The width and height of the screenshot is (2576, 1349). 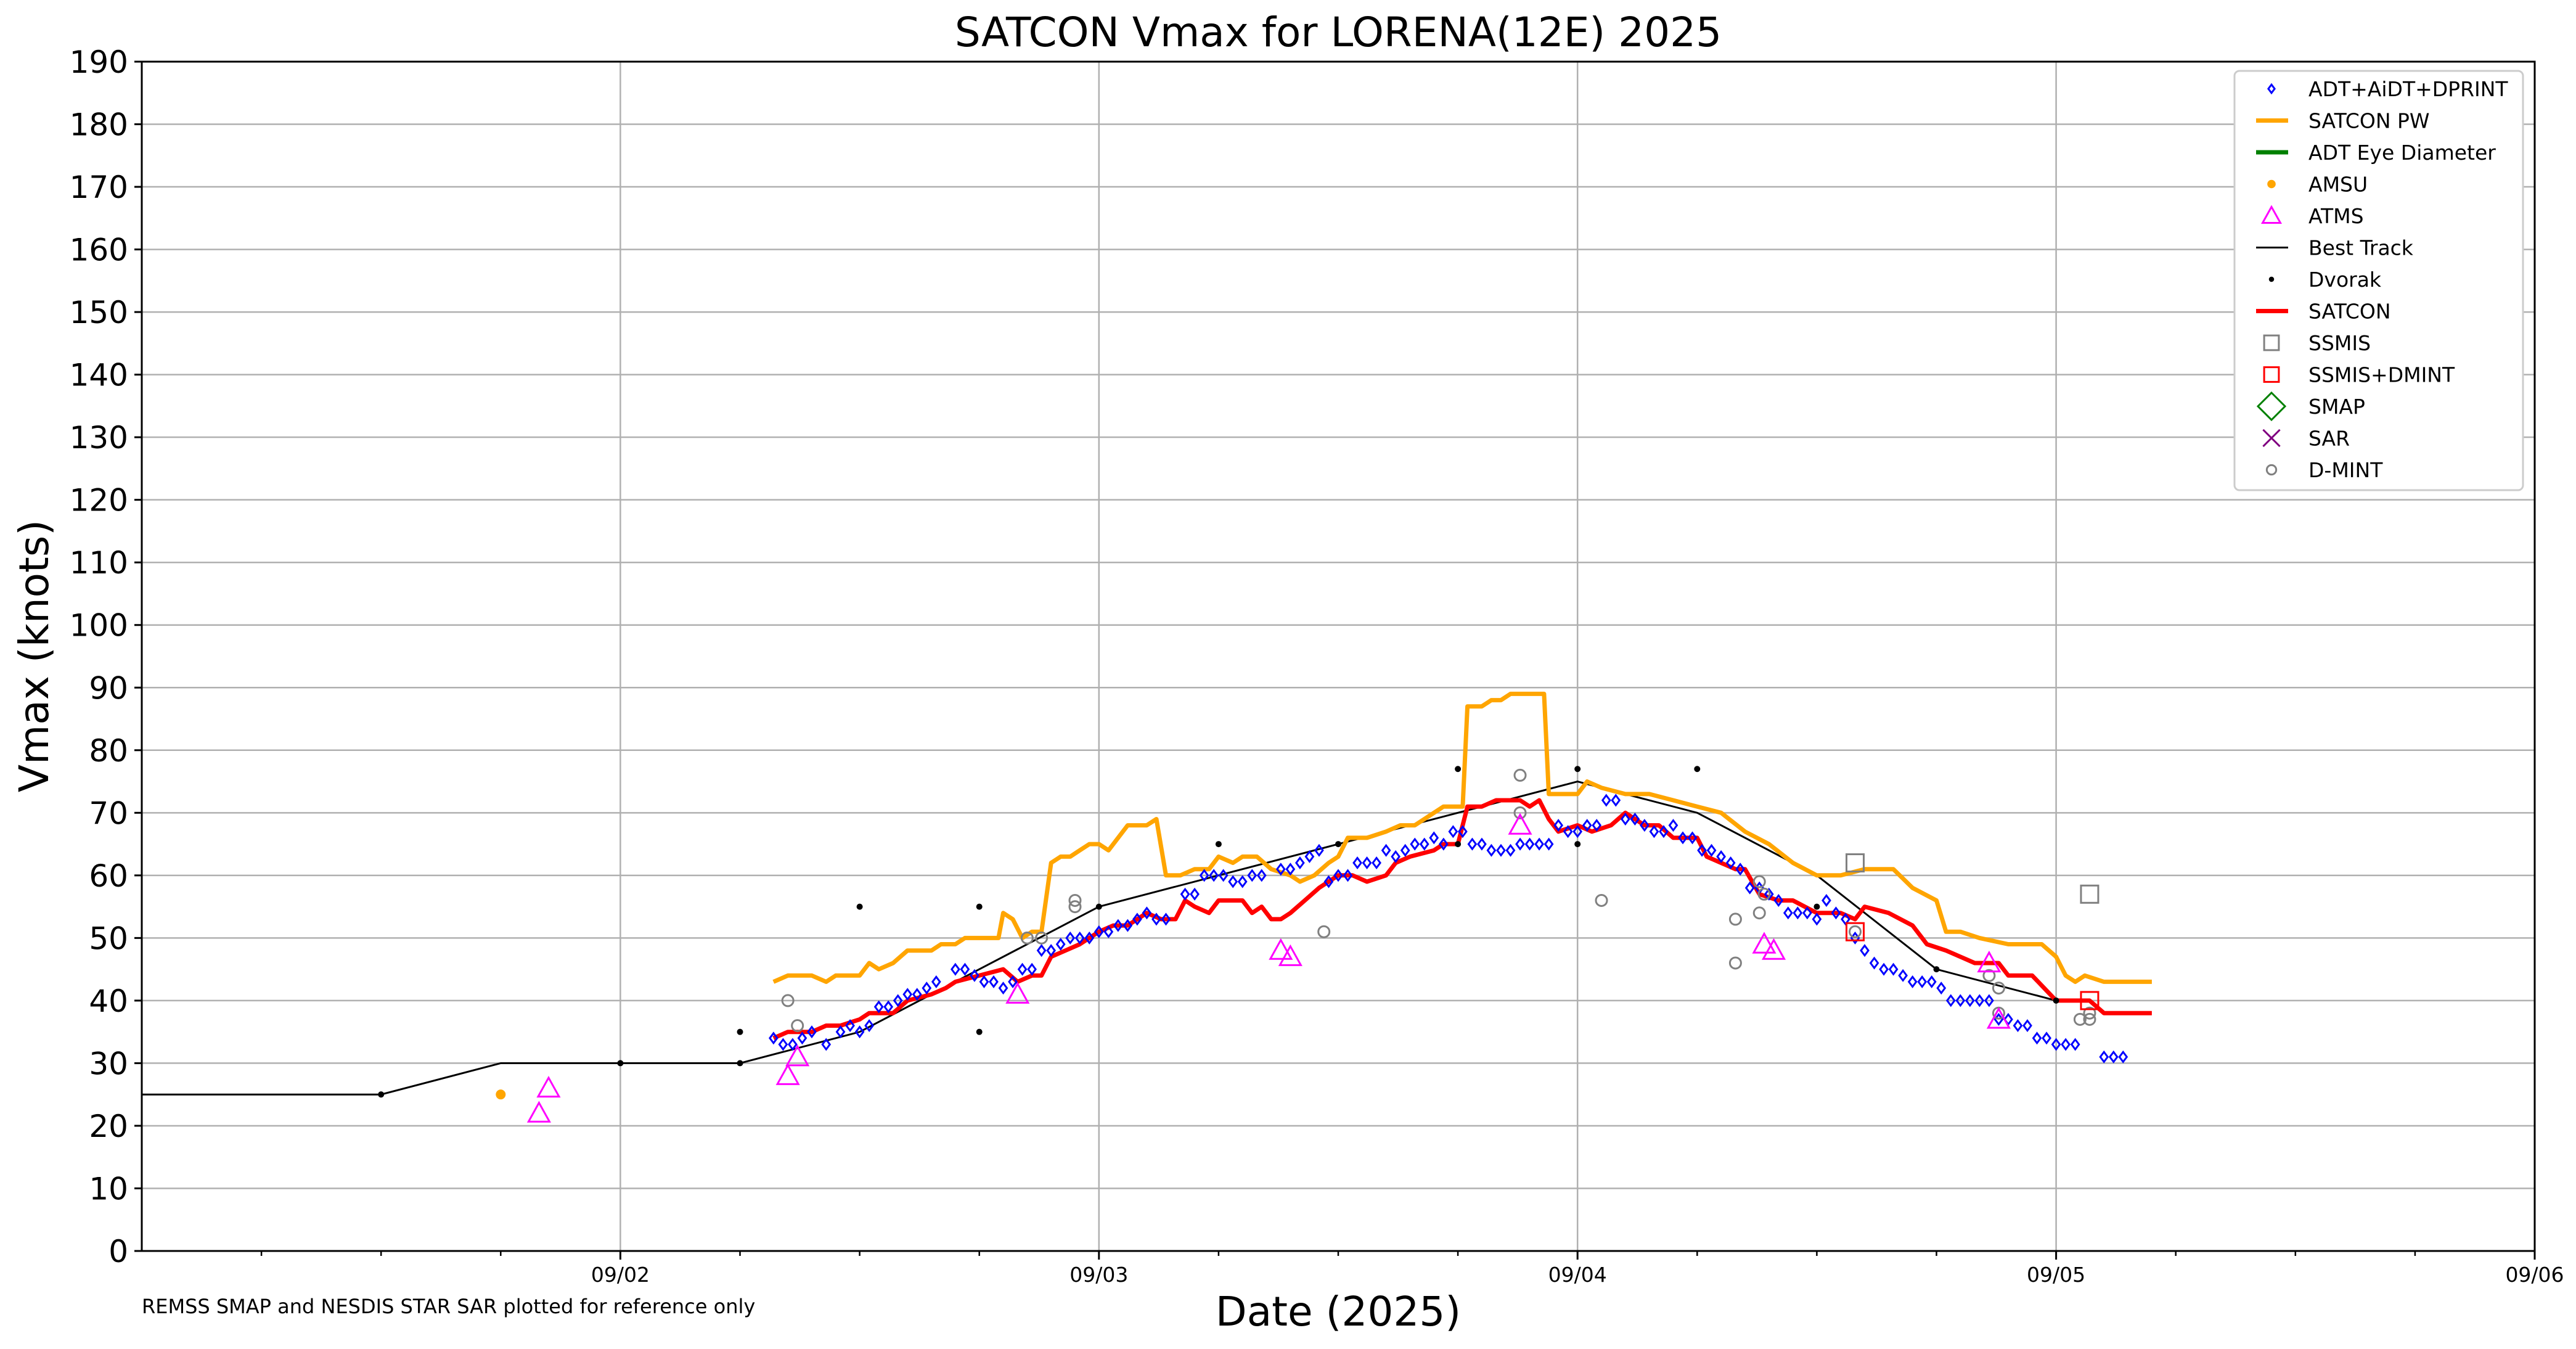 What do you see at coordinates (108, 688) in the screenshot?
I see `y-tick-label: 90` at bounding box center [108, 688].